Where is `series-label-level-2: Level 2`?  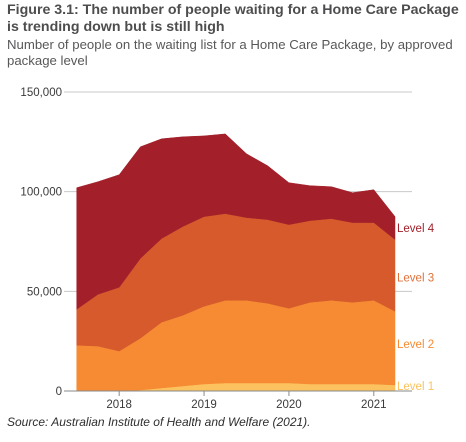
series-label-level-2: Level 2 is located at coordinates (415, 345).